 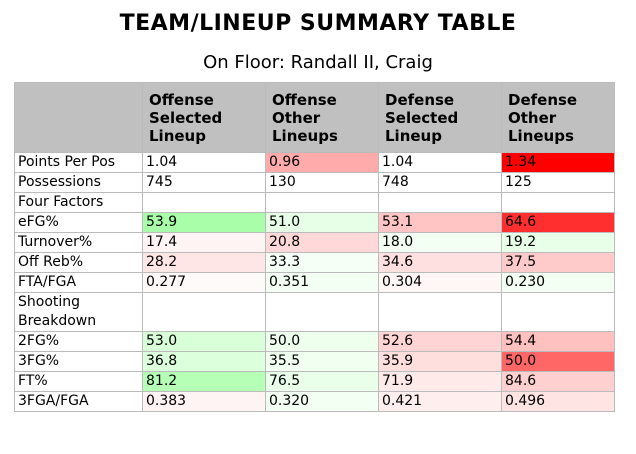 What do you see at coordinates (440, 222) in the screenshot?
I see `table-cell: 53.1` at bounding box center [440, 222].